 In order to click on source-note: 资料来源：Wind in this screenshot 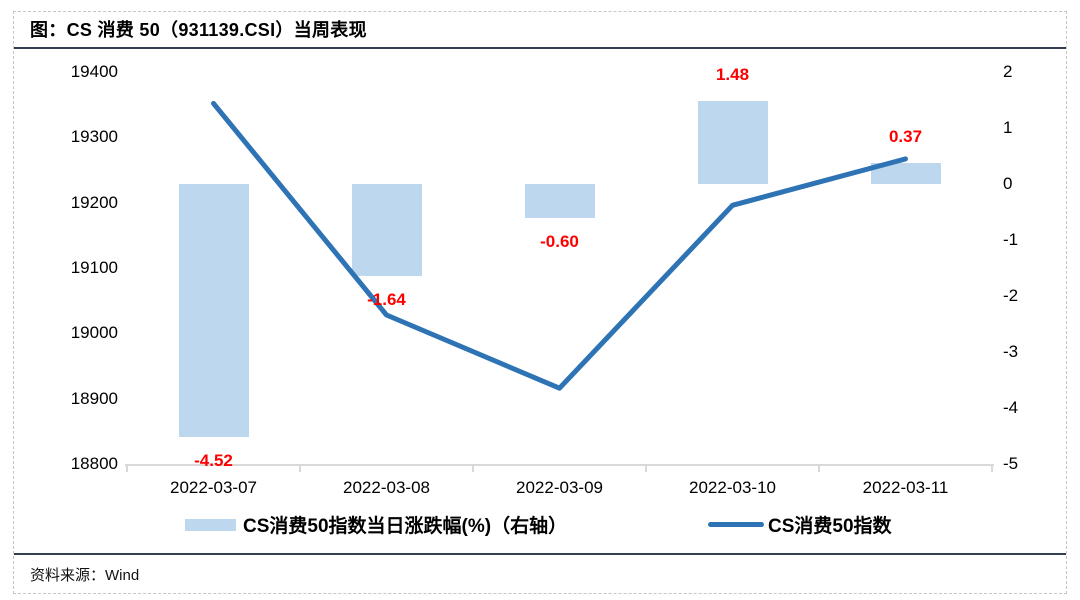, I will do `click(84, 574)`.